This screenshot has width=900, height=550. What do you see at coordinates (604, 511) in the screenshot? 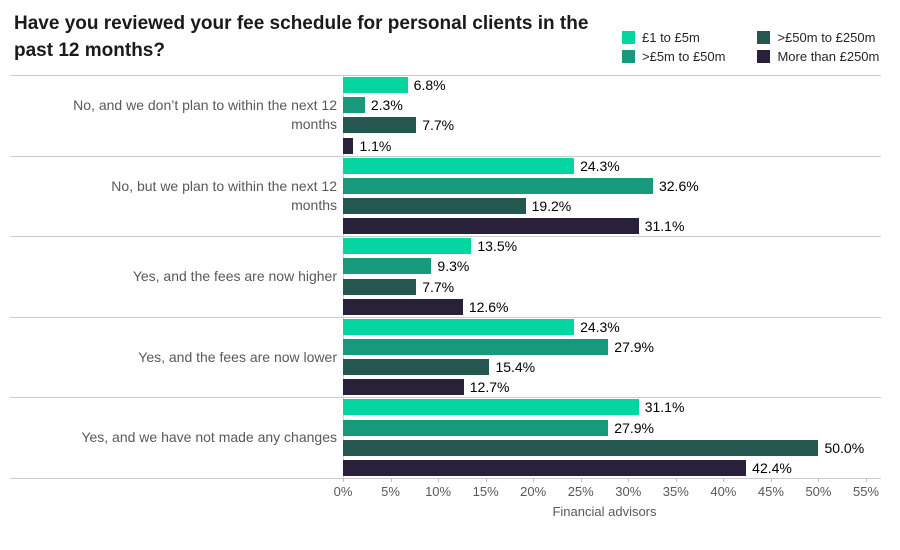
I see `x-axis-title: Financial advisors` at bounding box center [604, 511].